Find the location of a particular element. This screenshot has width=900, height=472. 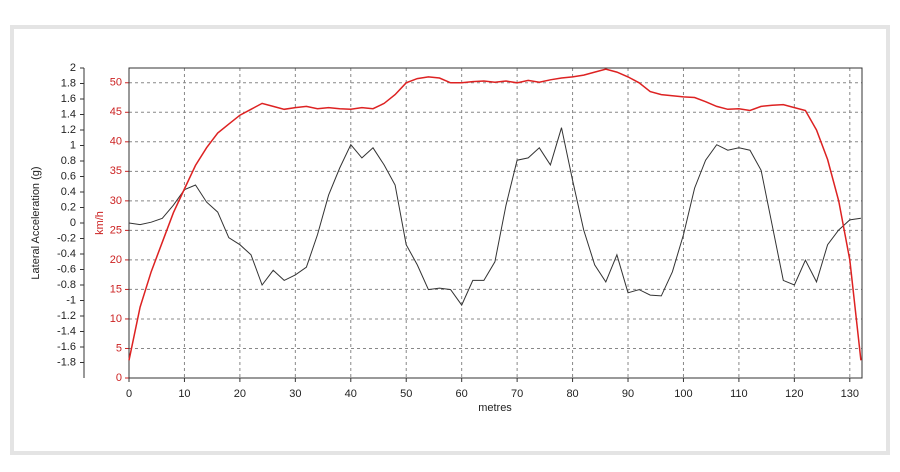

x-tick-label: 60 is located at coordinates (462, 394).